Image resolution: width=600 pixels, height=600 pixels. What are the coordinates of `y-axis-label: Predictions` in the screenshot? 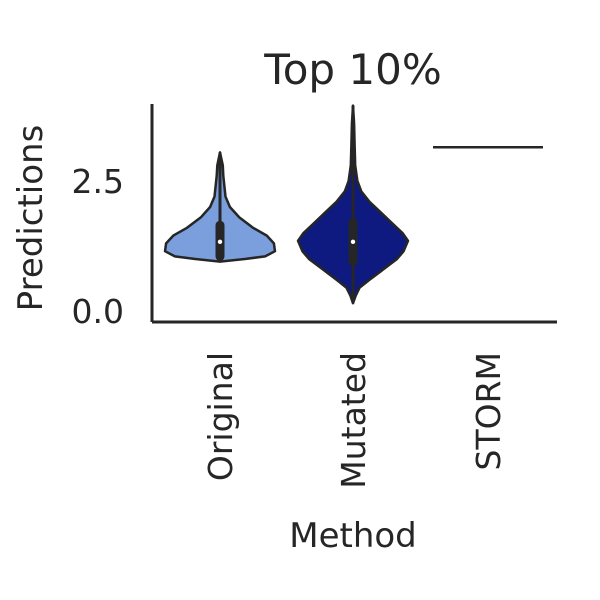 It's located at (31, 218).